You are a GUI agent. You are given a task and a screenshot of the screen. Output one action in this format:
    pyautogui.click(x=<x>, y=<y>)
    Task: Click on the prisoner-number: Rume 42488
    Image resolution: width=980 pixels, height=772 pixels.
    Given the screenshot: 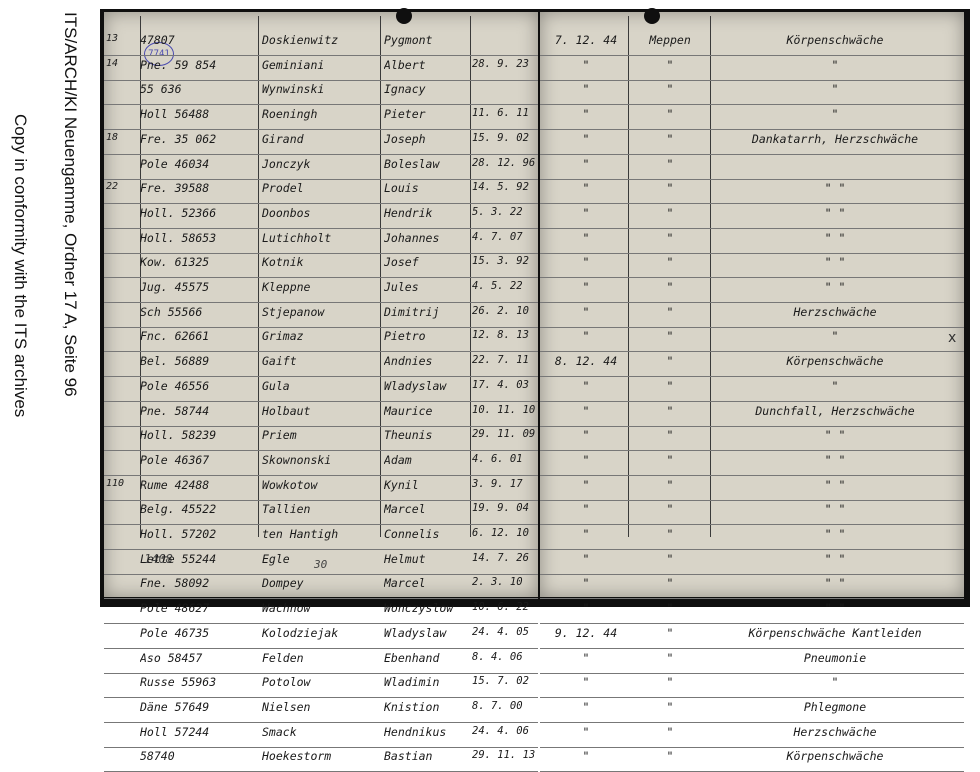 What is the action you would take?
    pyautogui.click(x=175, y=484)
    